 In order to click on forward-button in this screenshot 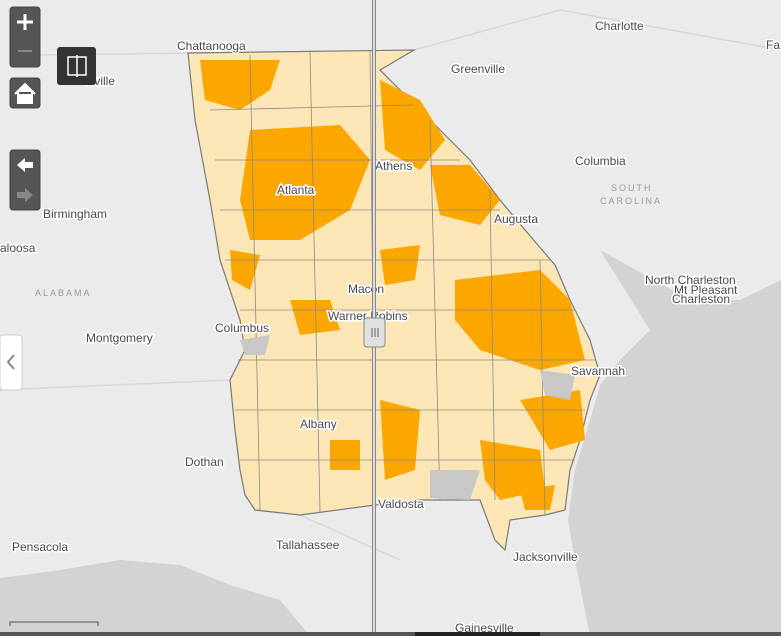, I will do `click(25, 195)`.